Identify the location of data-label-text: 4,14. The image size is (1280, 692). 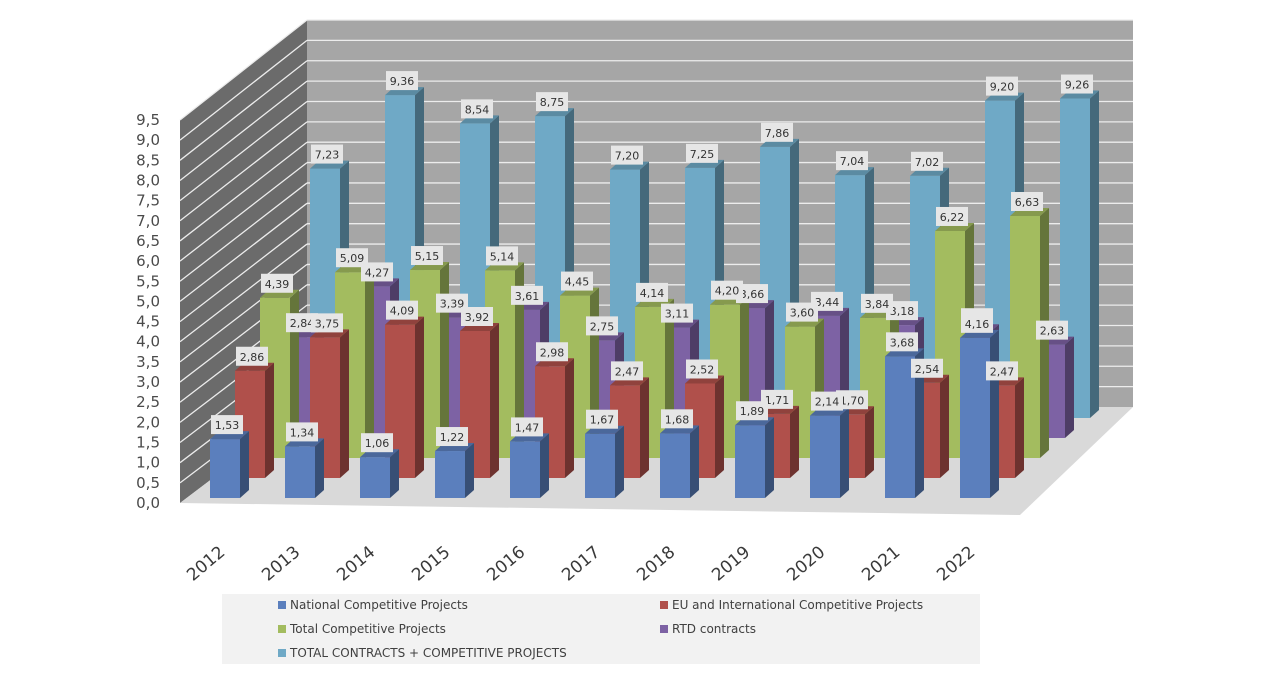
(652, 293).